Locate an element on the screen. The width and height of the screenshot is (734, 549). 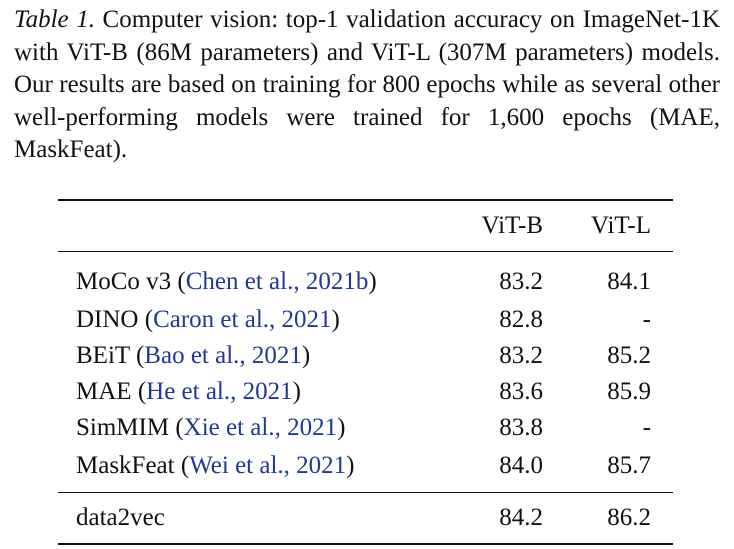
method-name: SimMIM is located at coordinates (123, 427).